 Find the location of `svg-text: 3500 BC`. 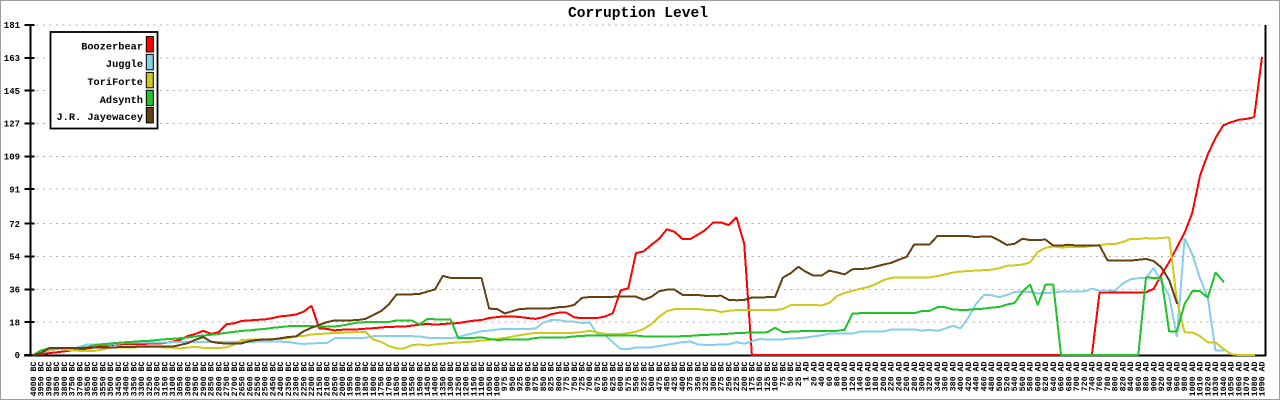

svg-text: 3500 BC is located at coordinates (111, 378).